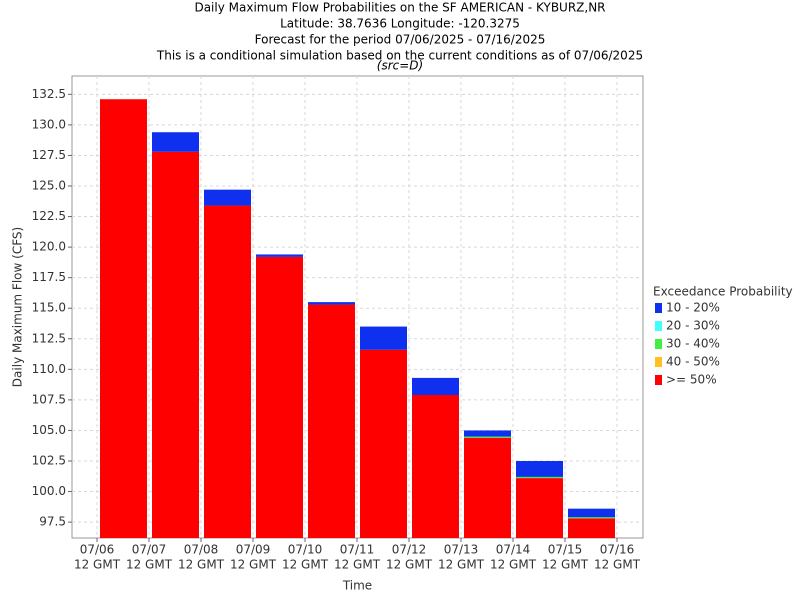  I want to click on x-tick-label: 07/16, so click(617, 550).